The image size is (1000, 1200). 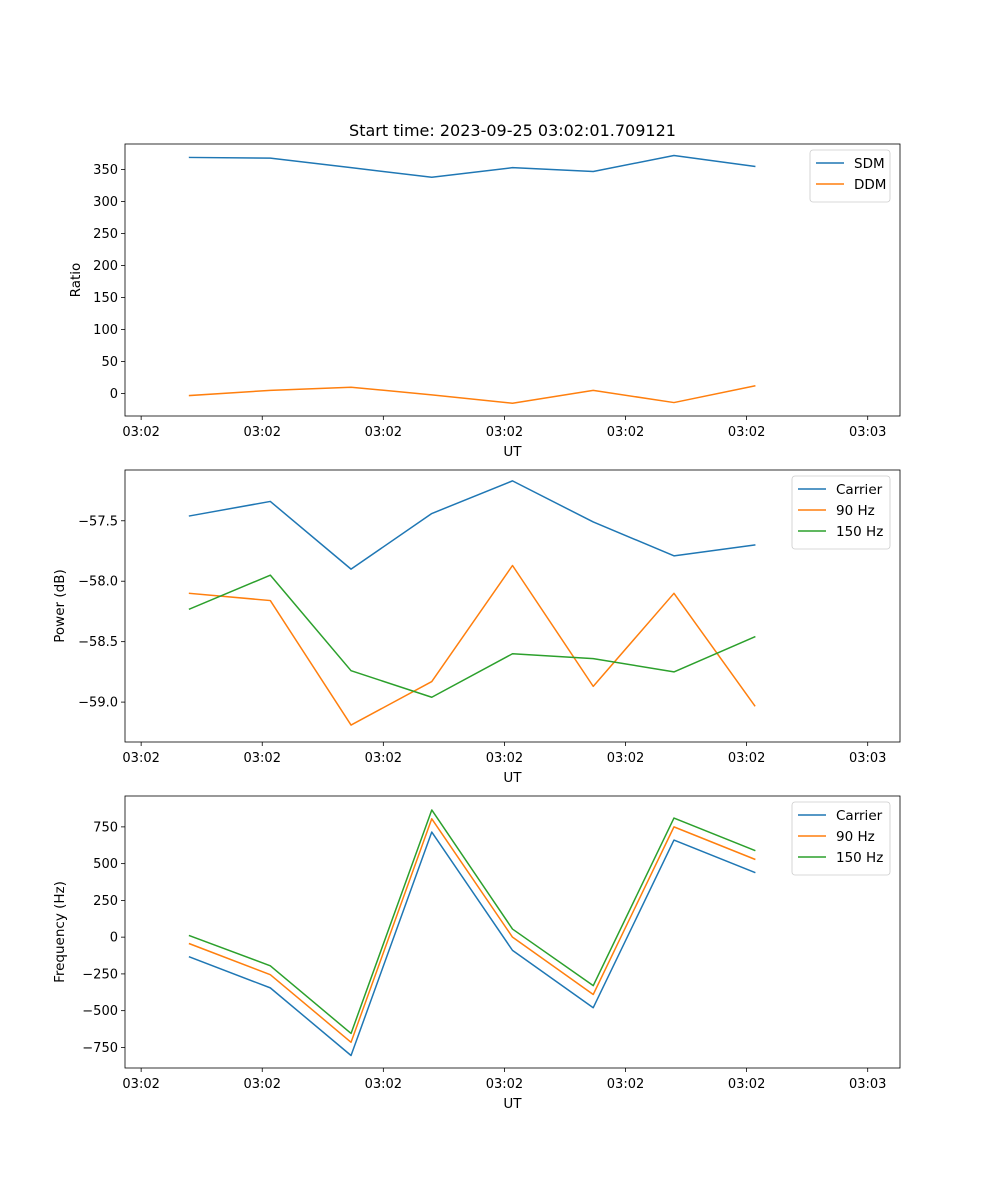 I want to click on y-tick-label: −500, so click(x=100, y=1011).